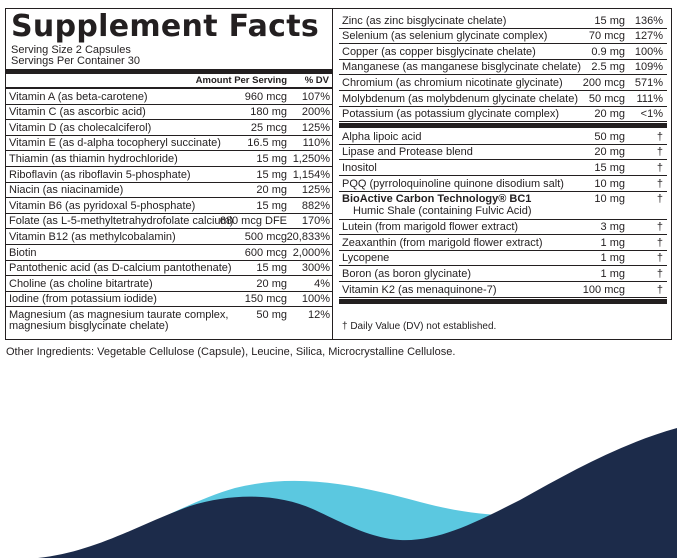  I want to click on nutrient-amount: 3 mg, so click(612, 227).